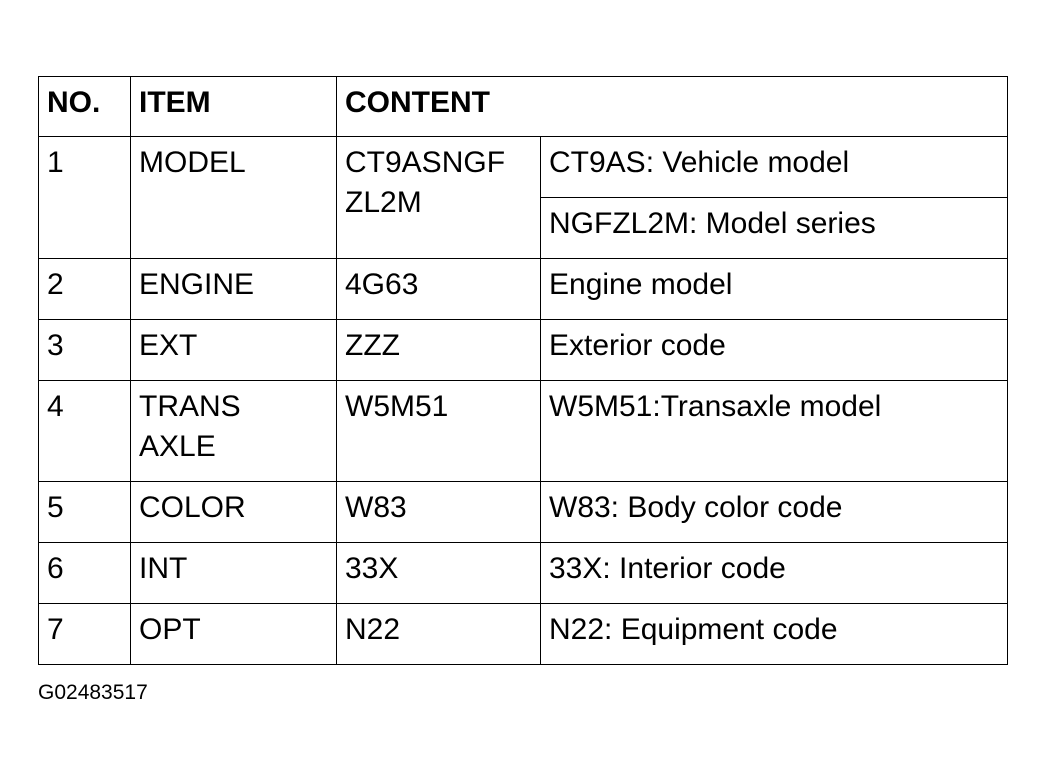 The image size is (1044, 777). I want to click on cell-code: N22, so click(438, 634).